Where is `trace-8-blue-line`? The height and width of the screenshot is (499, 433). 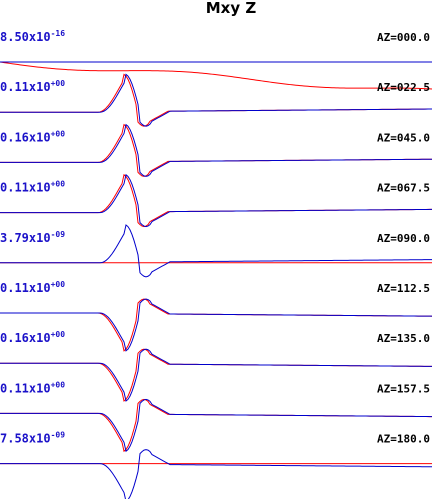 trace-8-blue-line is located at coordinates (216, 474).